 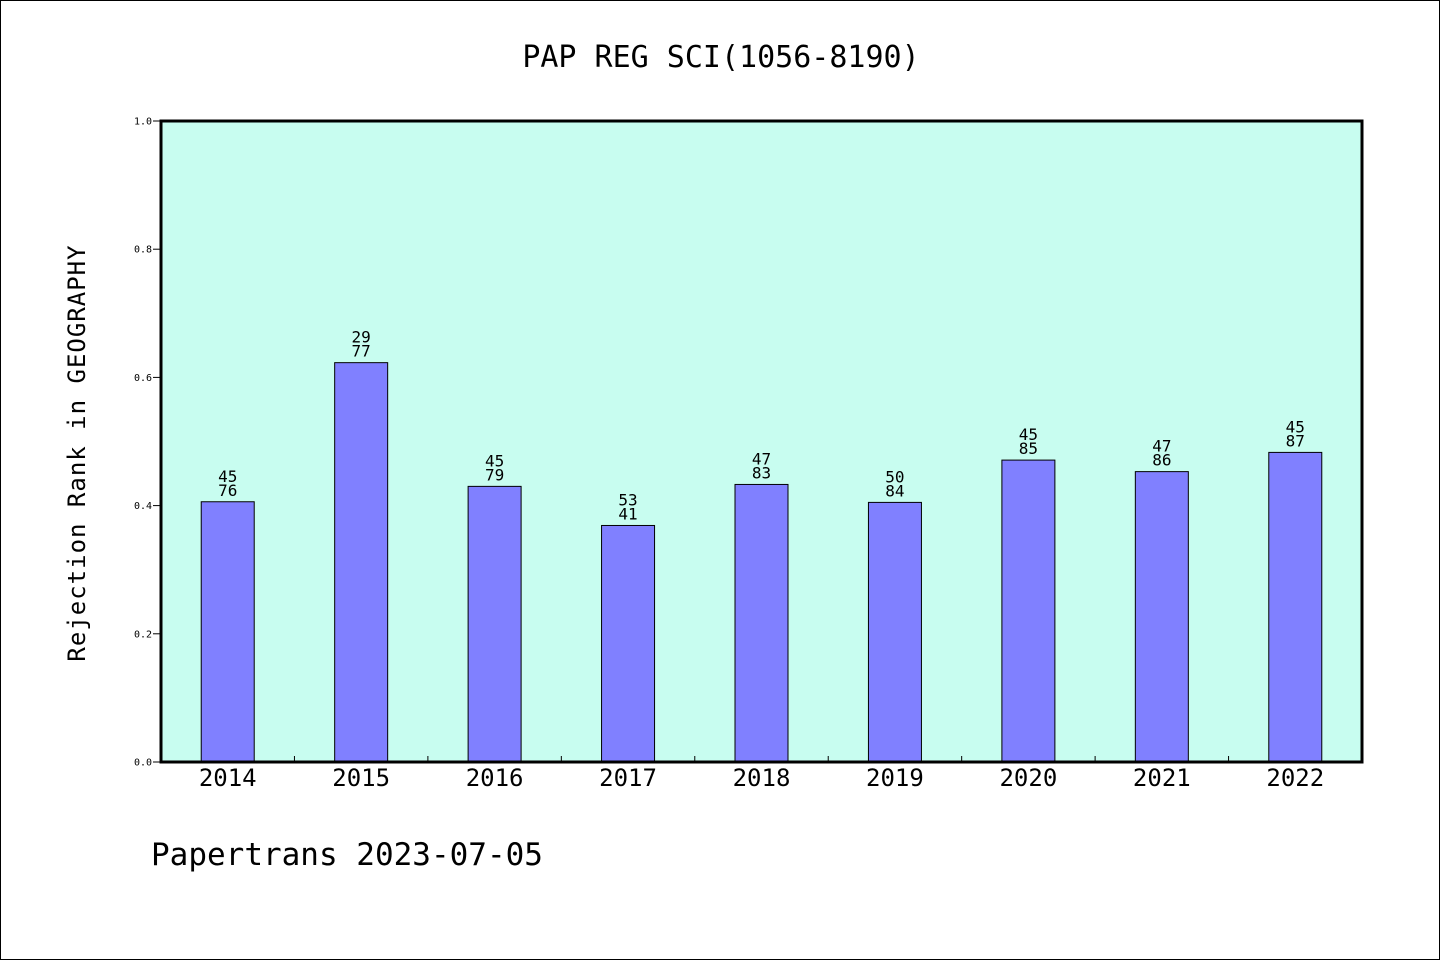 I want to click on bar-label-top-2020: 45, so click(x=1028, y=434).